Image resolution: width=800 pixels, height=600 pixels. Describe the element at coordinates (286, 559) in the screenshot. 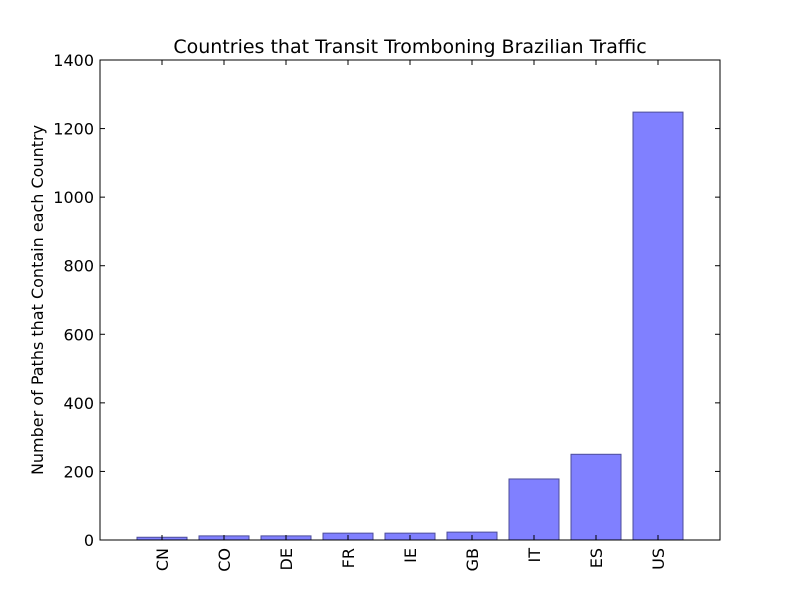

I see `x-tick-label: DE` at that location.